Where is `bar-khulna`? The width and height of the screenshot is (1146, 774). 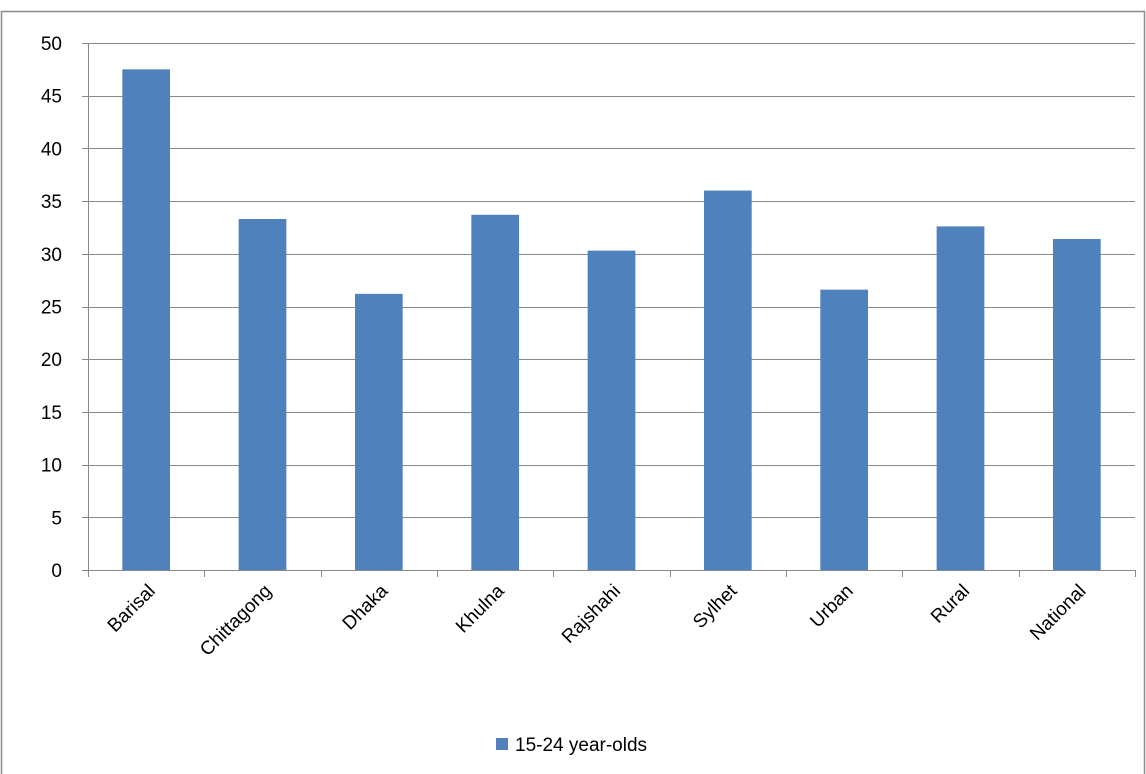
bar-khulna is located at coordinates (495, 392).